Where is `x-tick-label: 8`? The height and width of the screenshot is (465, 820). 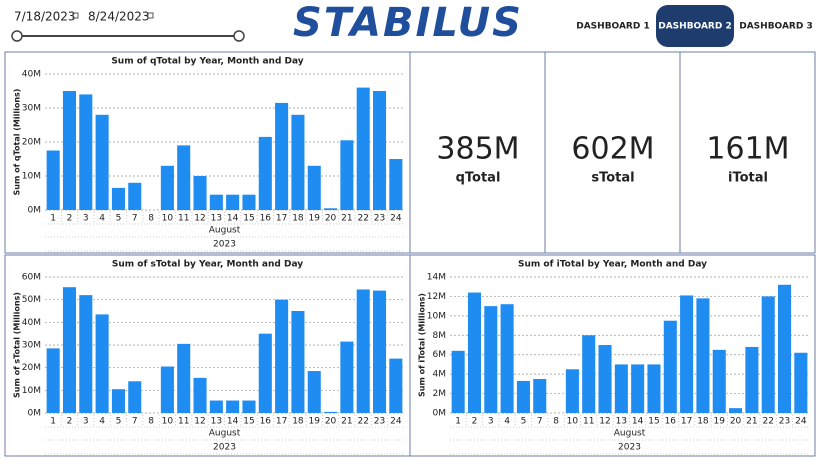 x-tick-label: 8 is located at coordinates (151, 219).